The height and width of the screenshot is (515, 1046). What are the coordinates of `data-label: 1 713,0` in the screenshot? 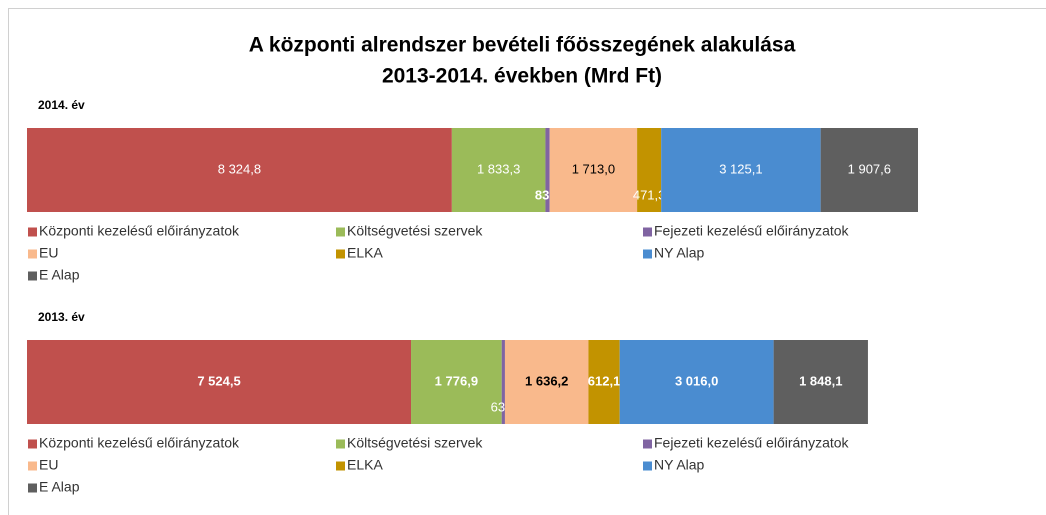 It's located at (593, 168).